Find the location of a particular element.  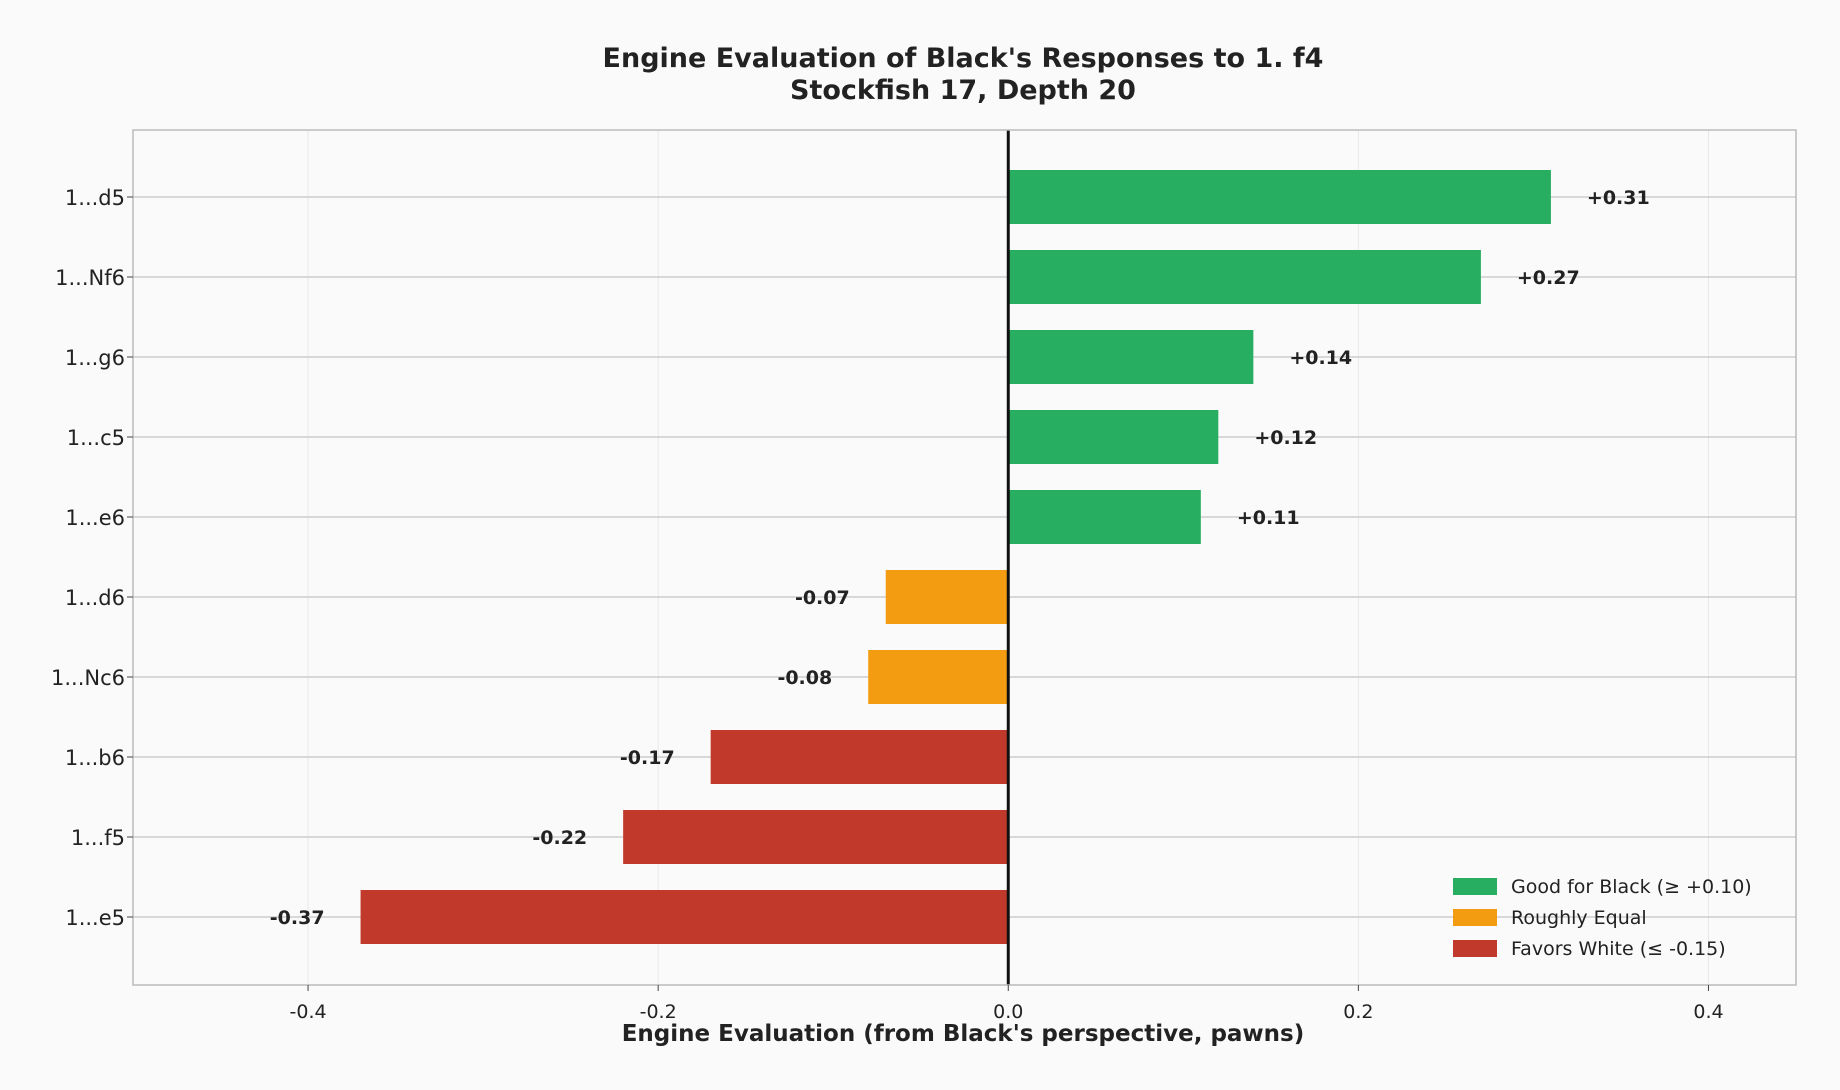

legend-label: Good for Black (≥ +0.10) is located at coordinates (1631, 887).